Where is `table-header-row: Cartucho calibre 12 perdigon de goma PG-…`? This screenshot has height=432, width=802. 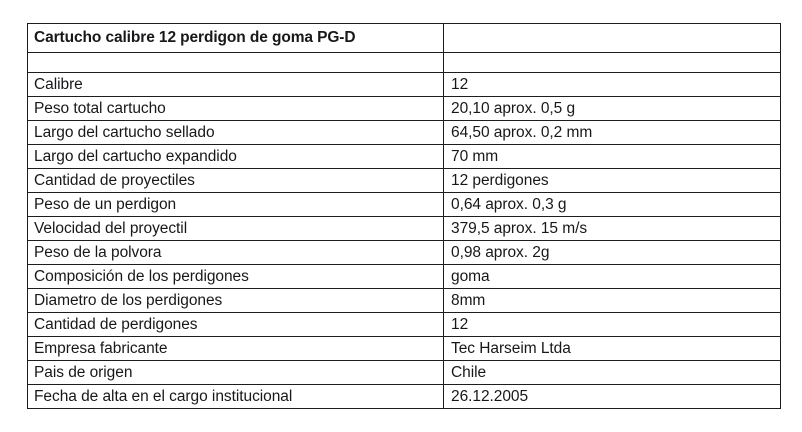 table-header-row: Cartucho calibre 12 perdigon de goma PG-… is located at coordinates (404, 38).